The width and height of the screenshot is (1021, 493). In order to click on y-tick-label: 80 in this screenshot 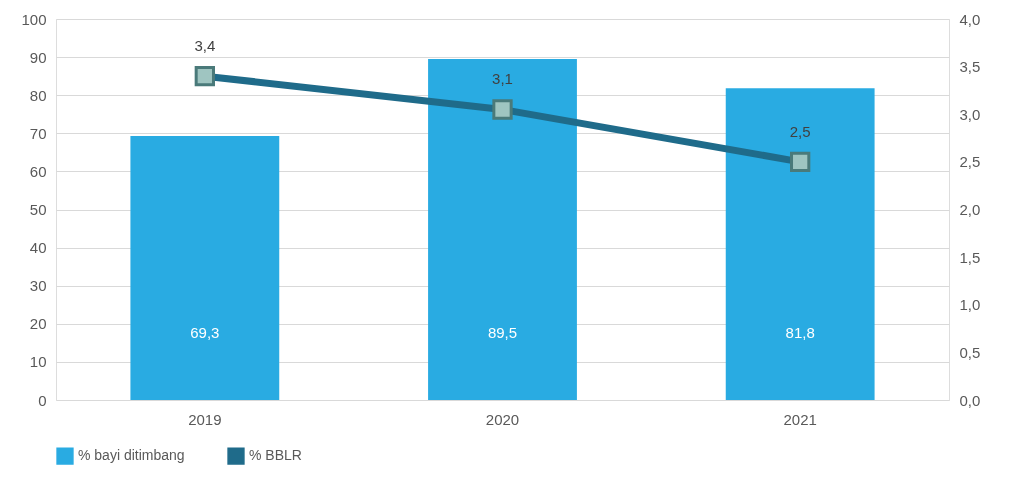, I will do `click(38, 95)`.